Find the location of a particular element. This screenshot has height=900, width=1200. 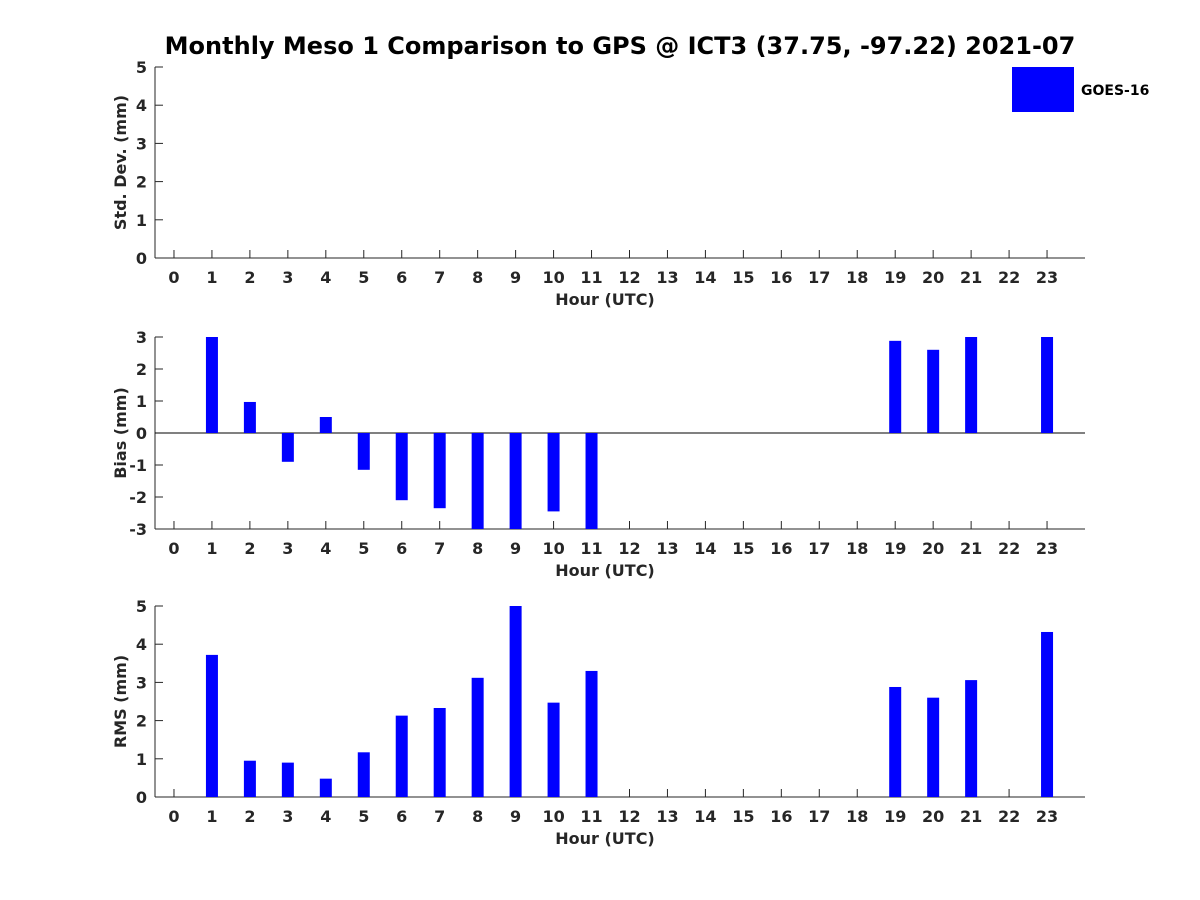

x-tick-label: 13 is located at coordinates (667, 548).